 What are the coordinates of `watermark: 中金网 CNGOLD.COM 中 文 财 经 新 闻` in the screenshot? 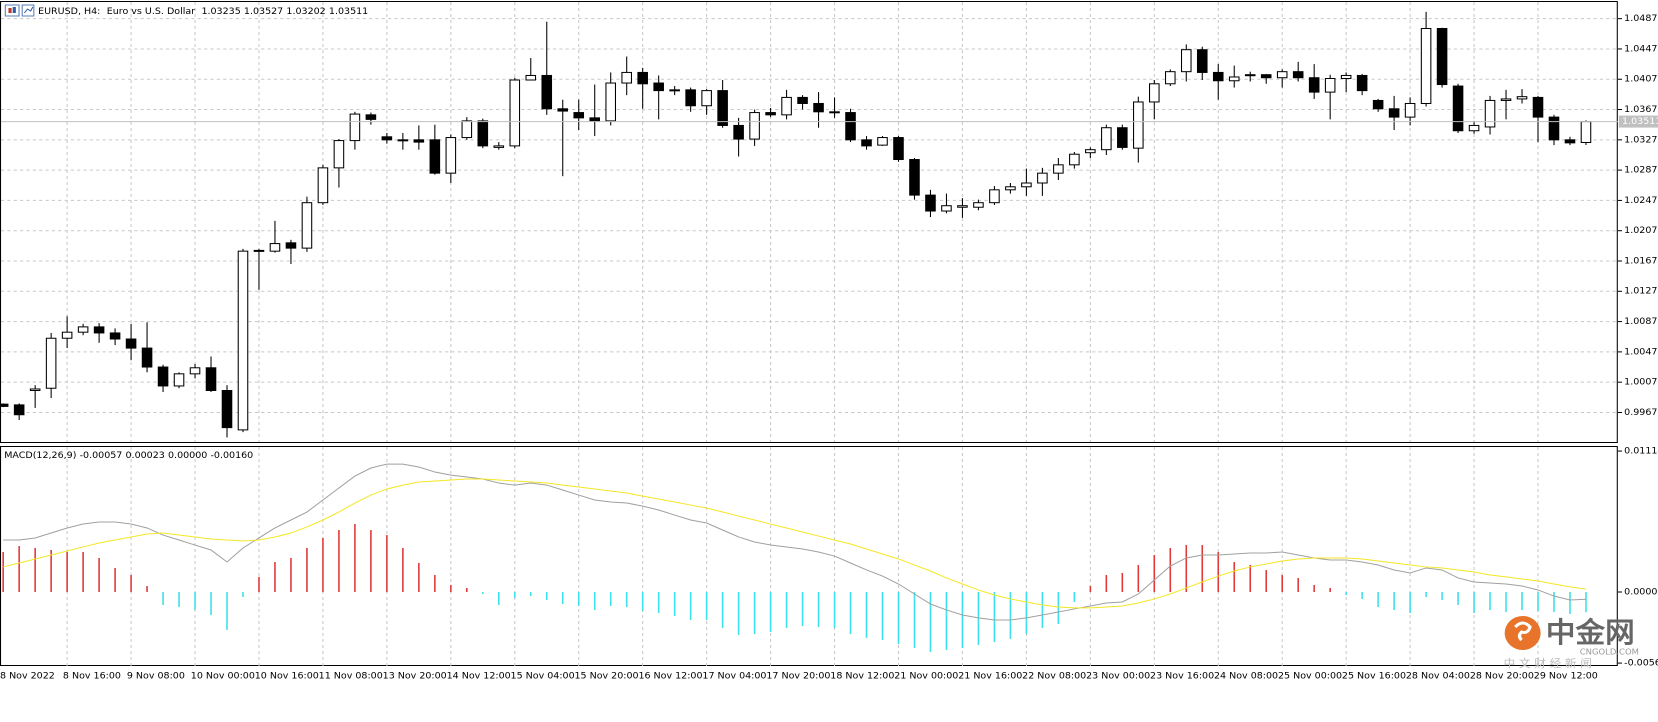 It's located at (1571, 643).